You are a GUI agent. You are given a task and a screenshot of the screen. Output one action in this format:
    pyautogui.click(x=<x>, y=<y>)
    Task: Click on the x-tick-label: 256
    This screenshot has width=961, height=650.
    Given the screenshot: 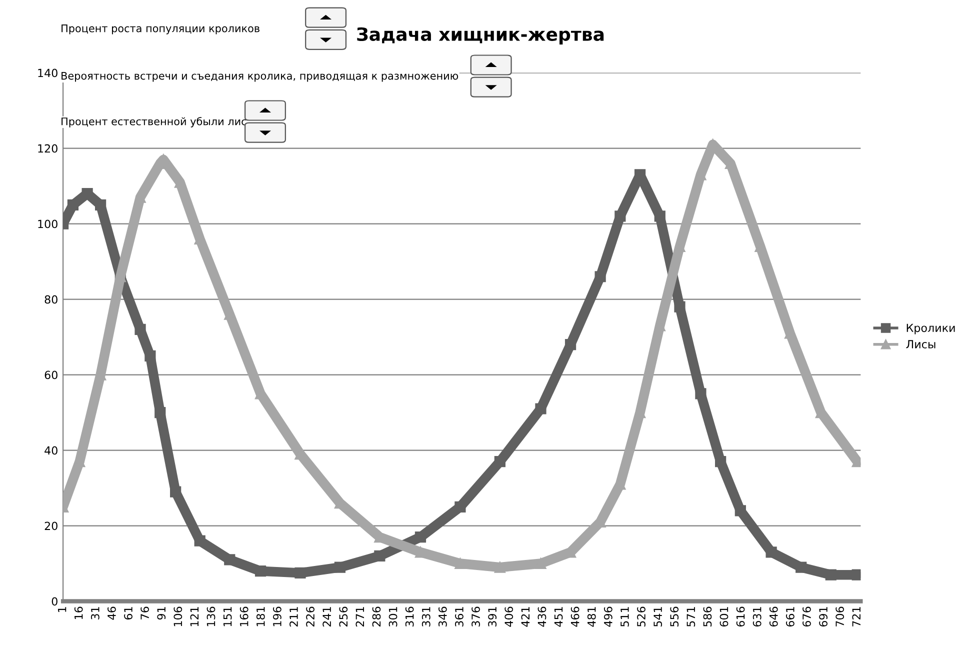 What is the action you would take?
    pyautogui.click(x=343, y=616)
    